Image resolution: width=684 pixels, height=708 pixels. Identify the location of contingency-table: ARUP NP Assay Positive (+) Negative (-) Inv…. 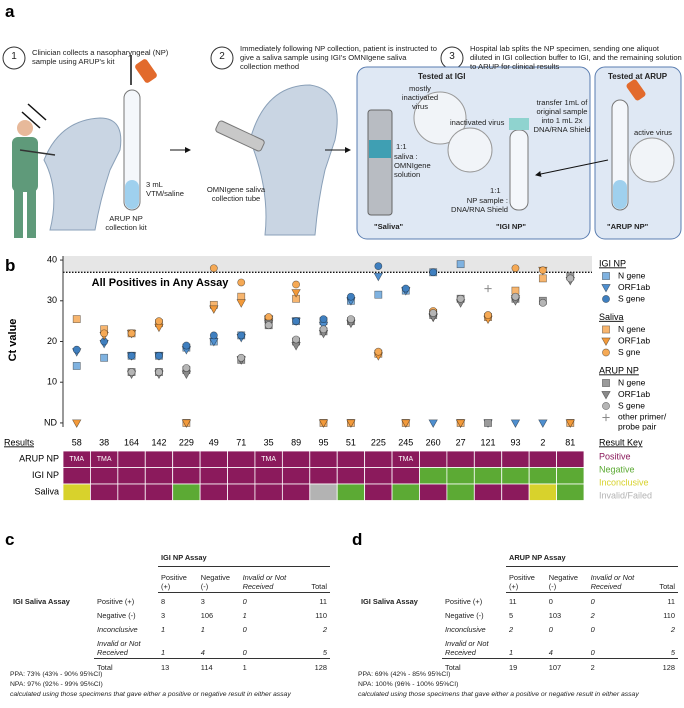
(518, 612).